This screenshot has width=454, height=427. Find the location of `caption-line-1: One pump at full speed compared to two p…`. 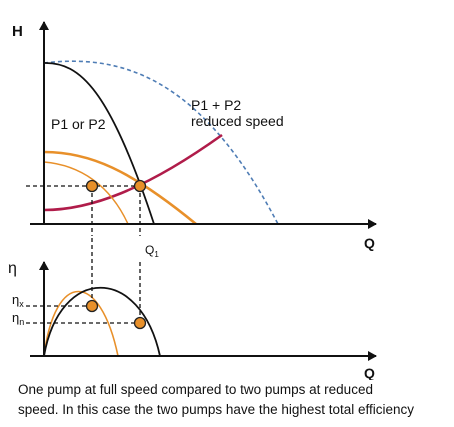

caption-line-1: One pump at full speed compared to two p… is located at coordinates (195, 389).